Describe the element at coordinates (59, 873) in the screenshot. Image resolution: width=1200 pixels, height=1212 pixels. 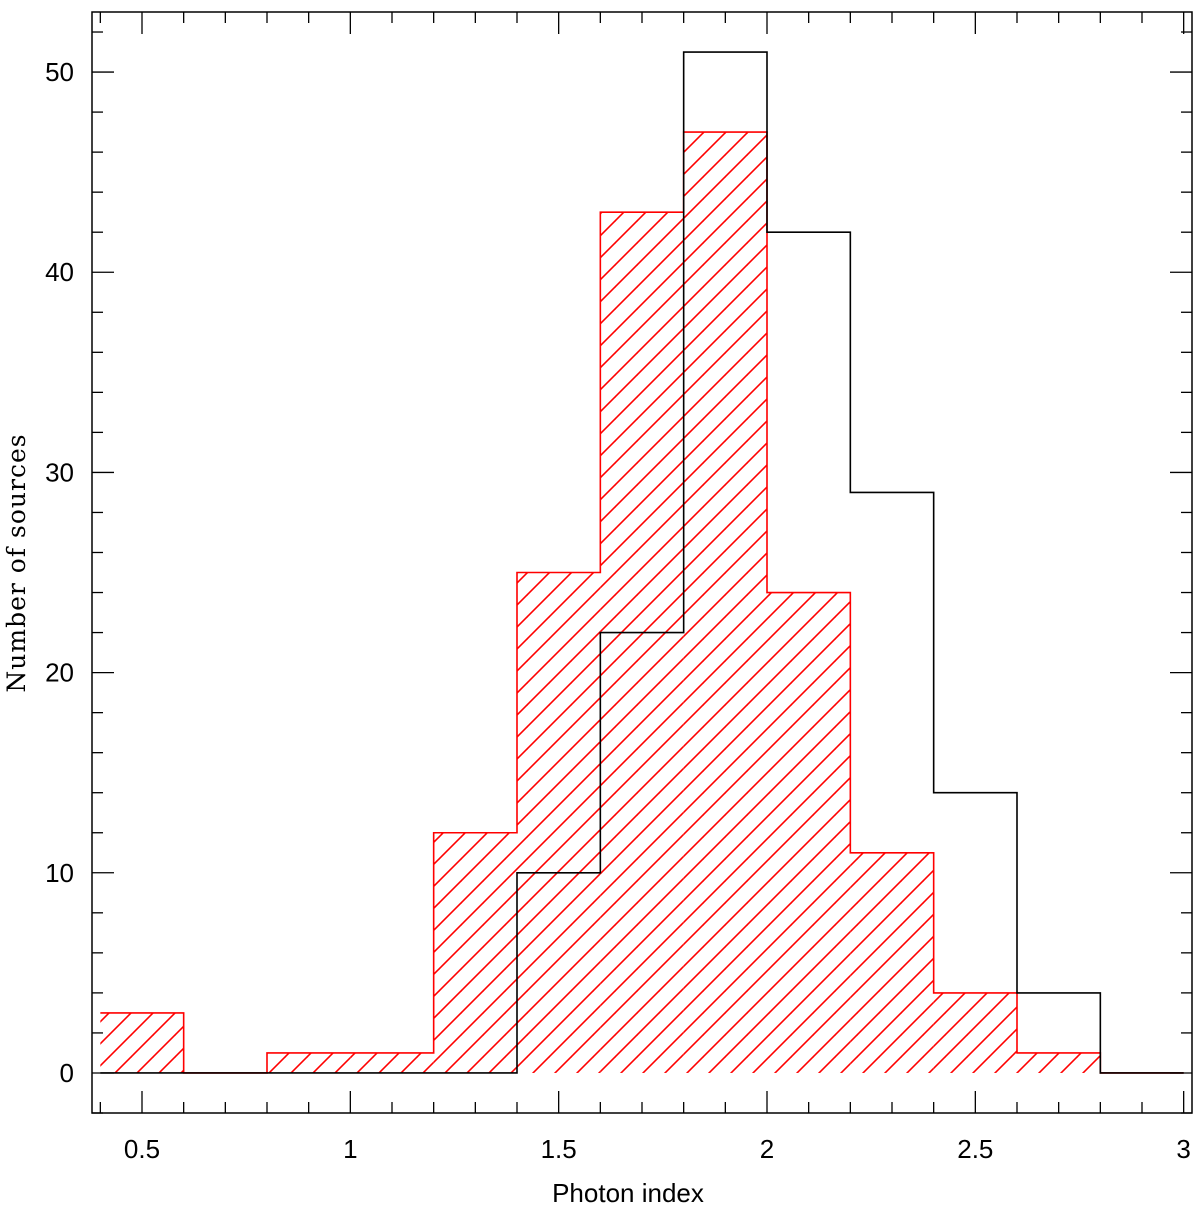
I see `y-tick-label: 10` at that location.